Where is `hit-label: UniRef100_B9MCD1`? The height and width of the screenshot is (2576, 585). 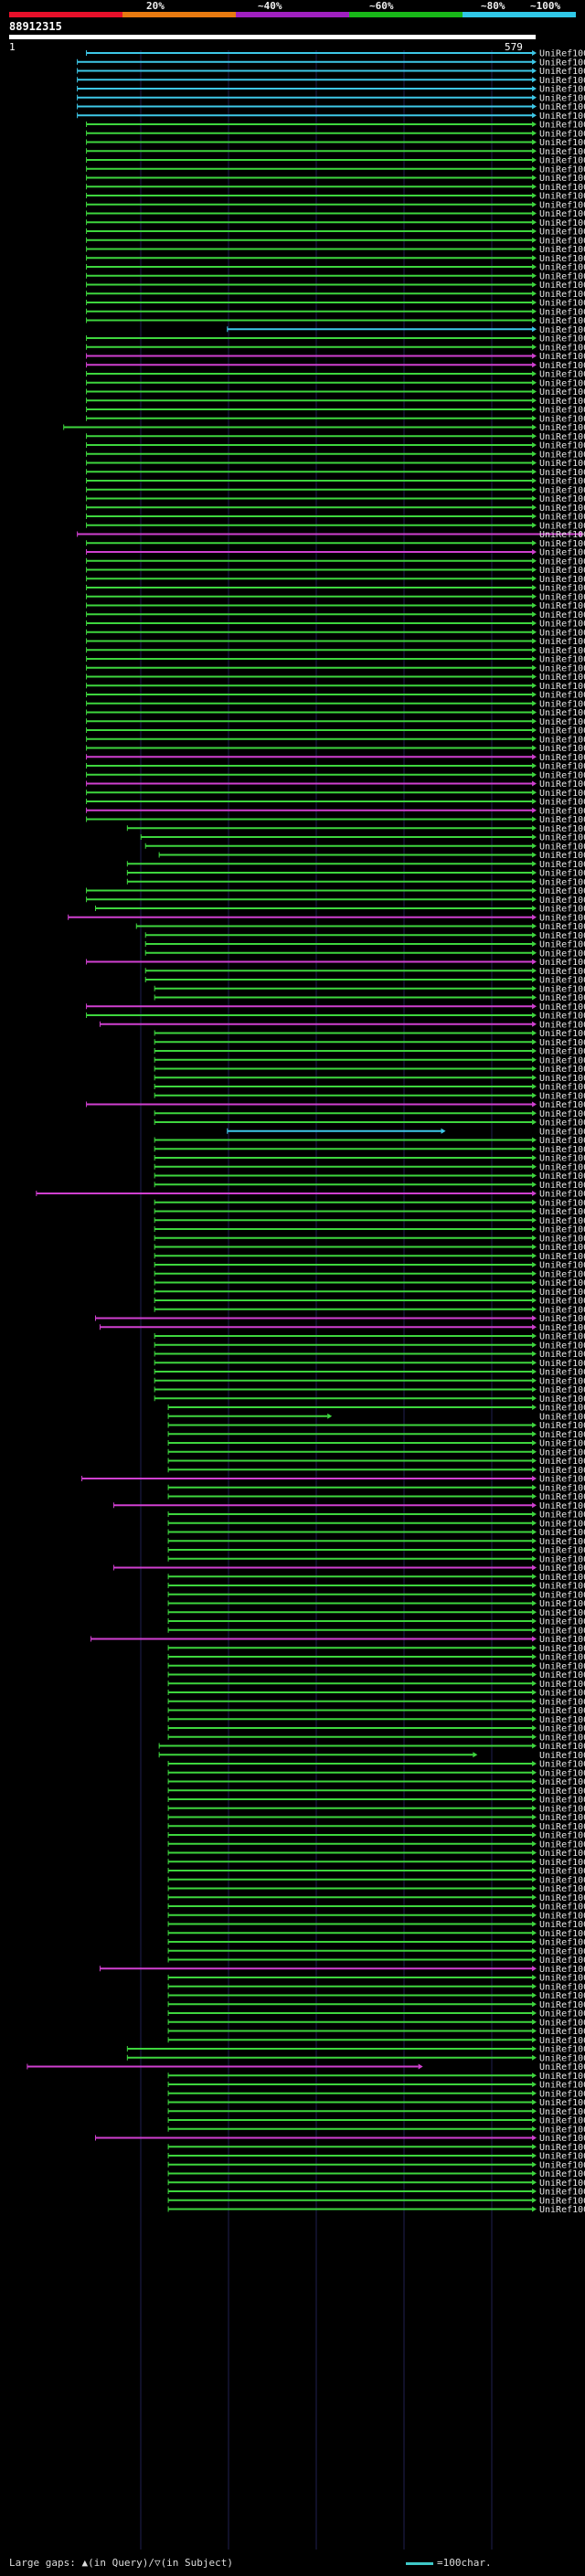
hit-label: UniRef100_B9MCD1 is located at coordinates (562, 803).